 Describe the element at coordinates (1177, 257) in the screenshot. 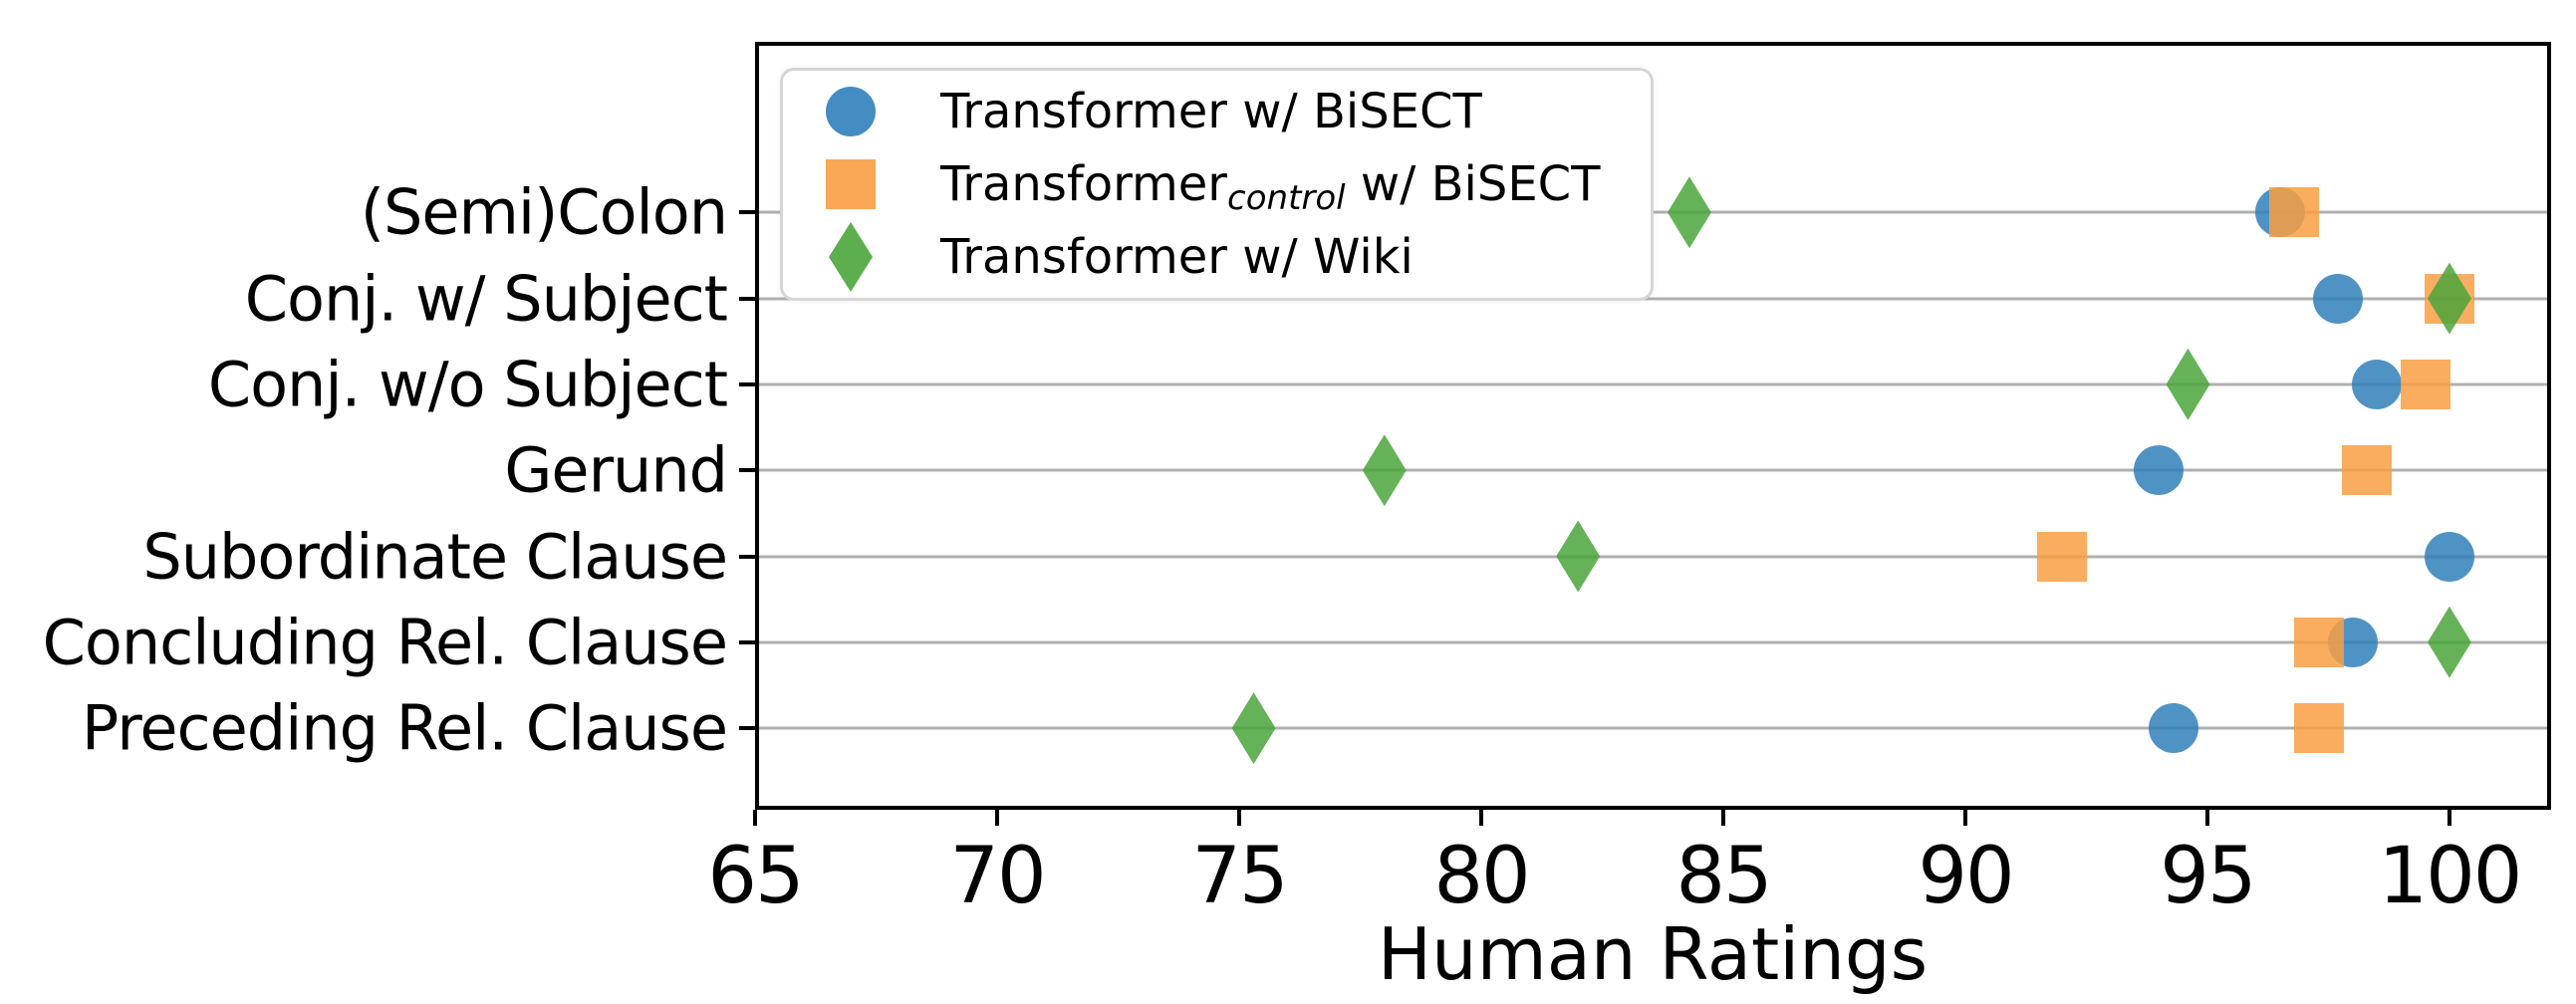

I see `legend-label: Transformer w/ Wiki` at that location.